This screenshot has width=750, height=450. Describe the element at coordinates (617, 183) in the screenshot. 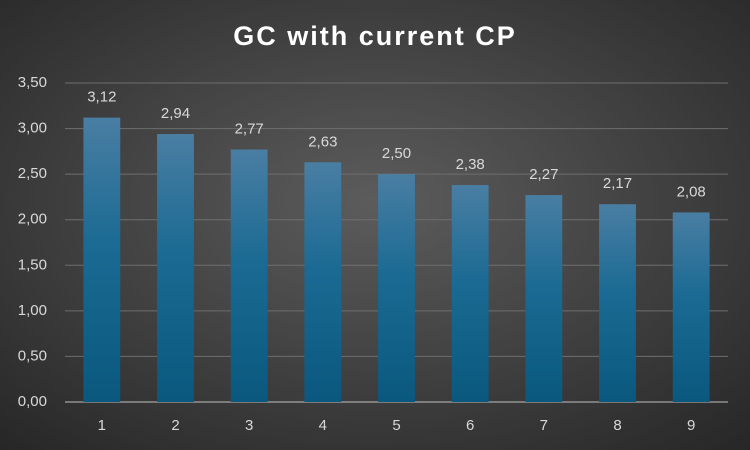

I see `data-label: 2,17` at that location.